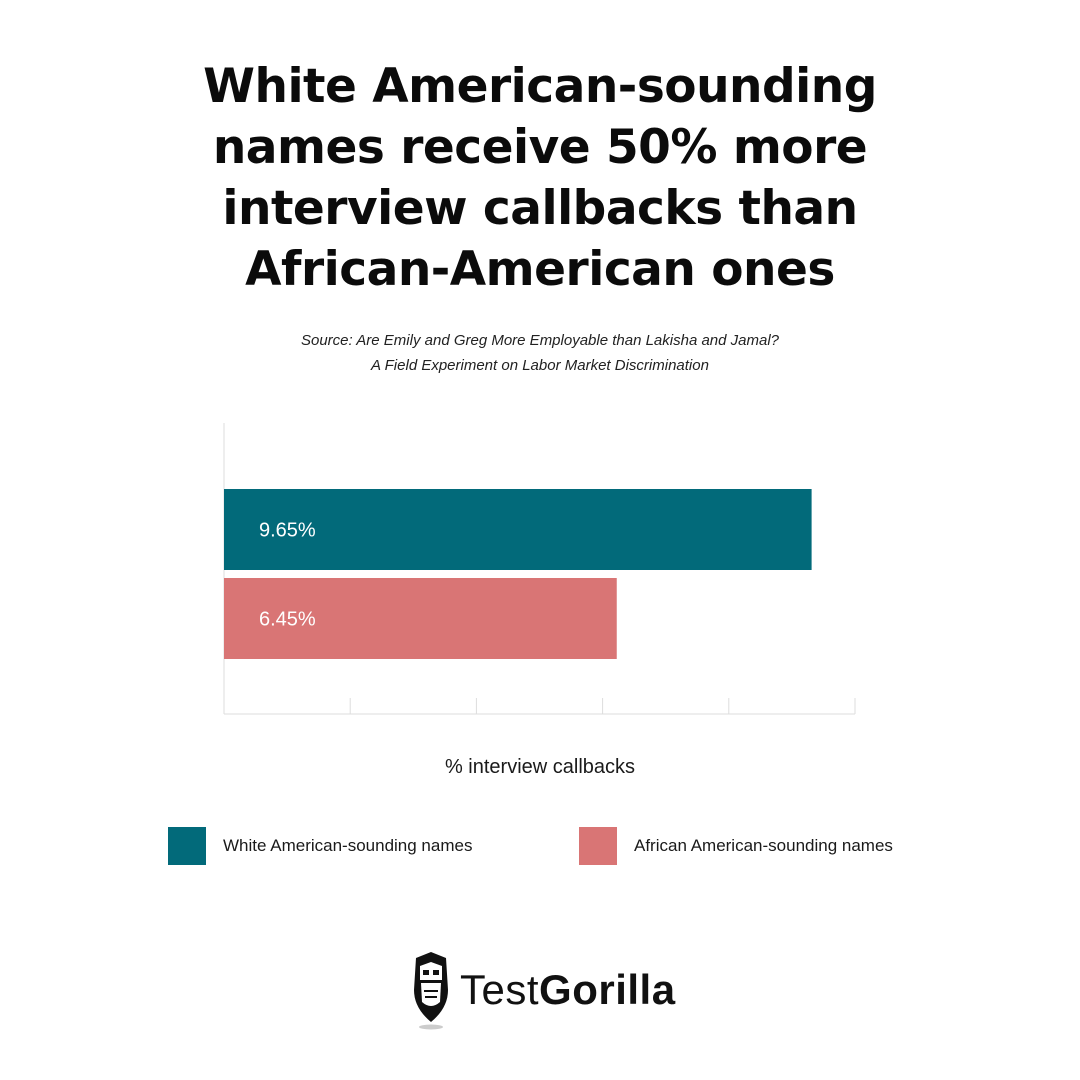 This screenshot has width=1080, height=1080. What do you see at coordinates (431, 991) in the screenshot?
I see `gorilla-icon` at bounding box center [431, 991].